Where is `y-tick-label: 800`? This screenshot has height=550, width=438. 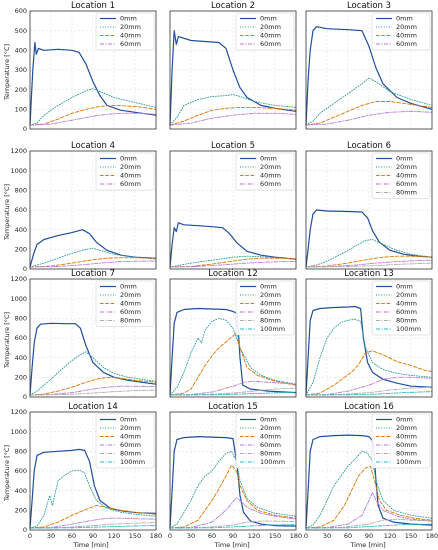 y-tick-label: 800 is located at coordinates (21, 191).